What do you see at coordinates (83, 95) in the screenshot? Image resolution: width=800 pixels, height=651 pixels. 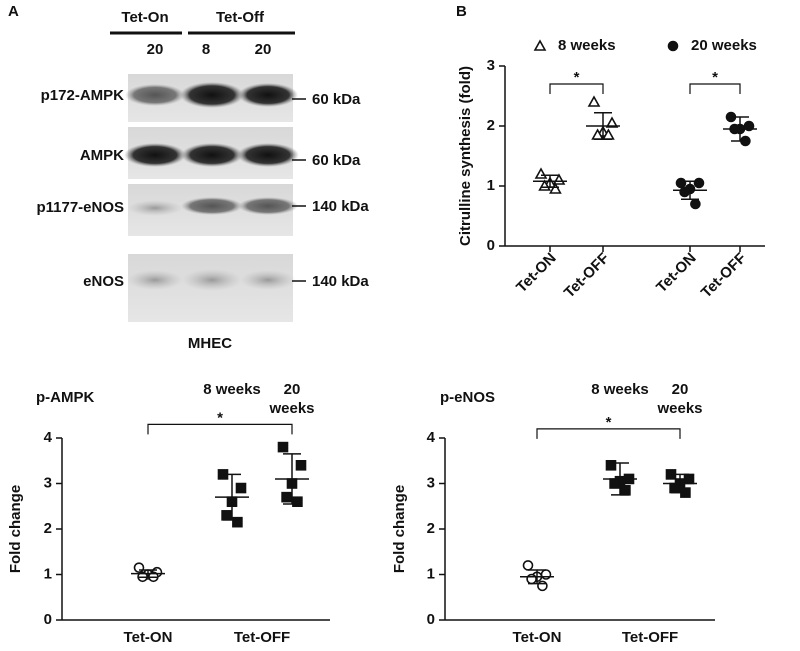 I see `blot-row-label: p172-AMPK` at bounding box center [83, 95].